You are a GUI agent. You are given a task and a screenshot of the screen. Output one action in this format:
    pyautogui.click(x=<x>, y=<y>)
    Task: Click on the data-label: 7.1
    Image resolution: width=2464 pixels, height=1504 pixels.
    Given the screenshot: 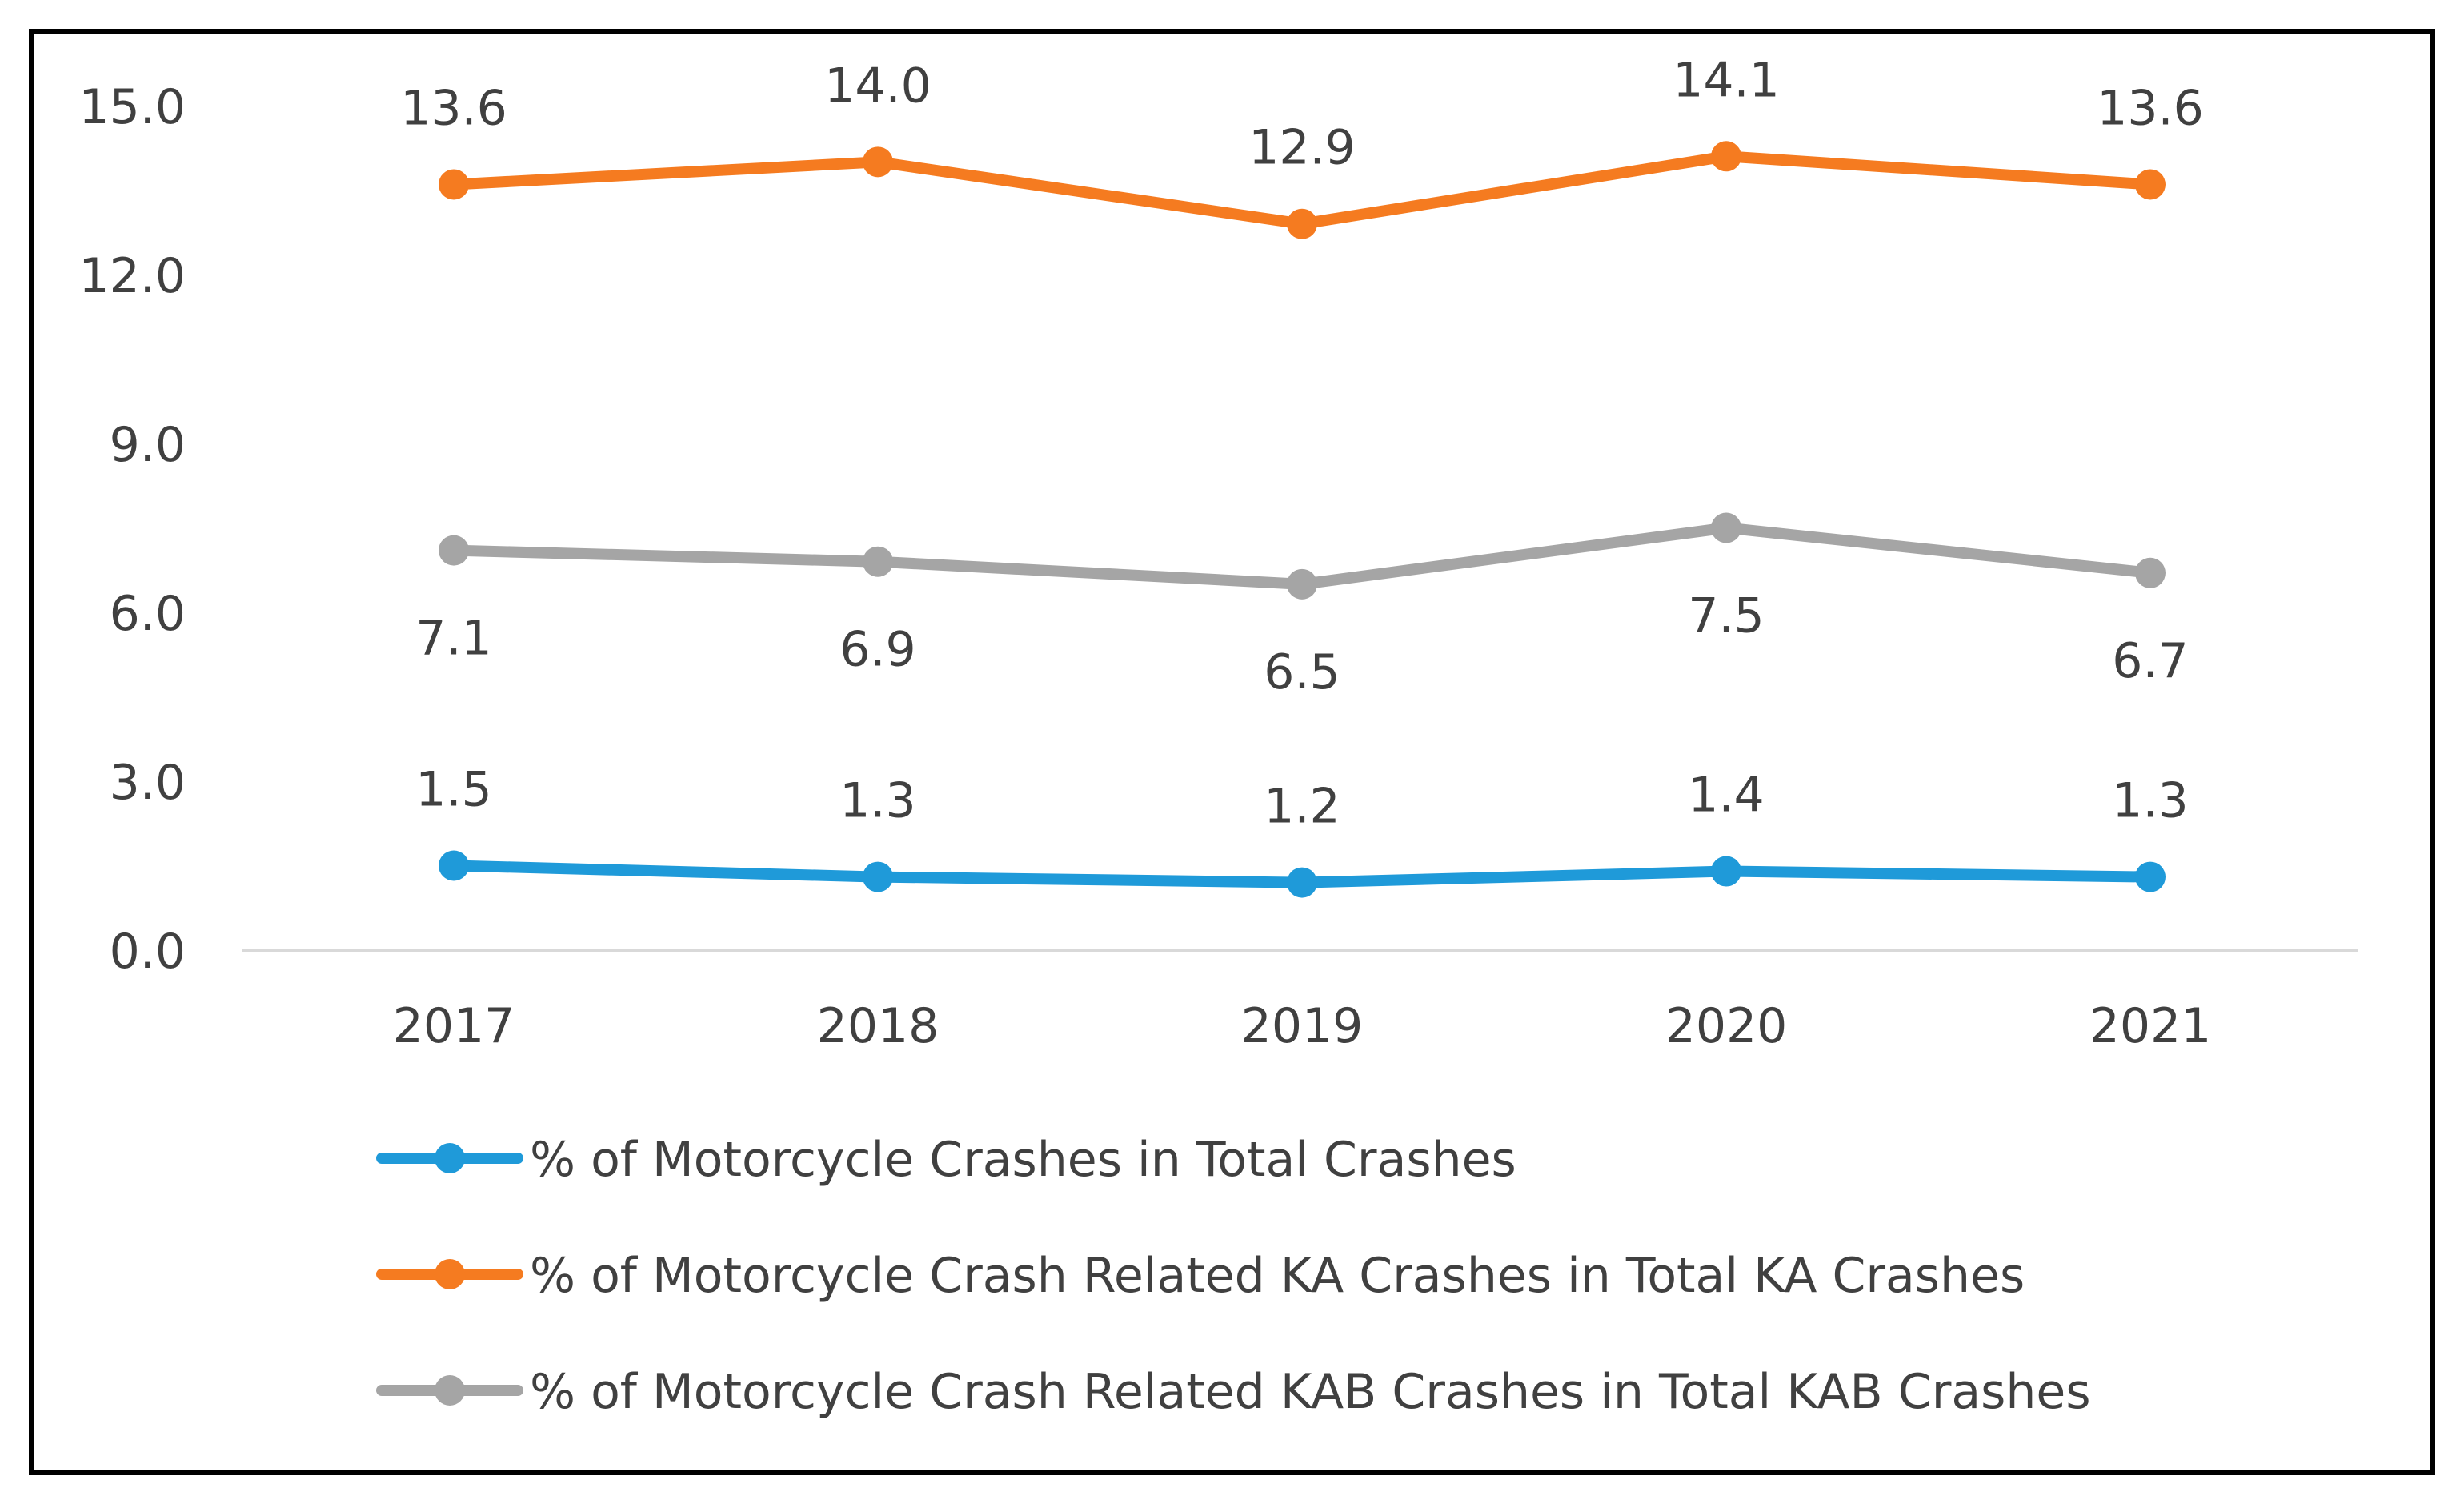 What is the action you would take?
    pyautogui.click(x=453, y=639)
    